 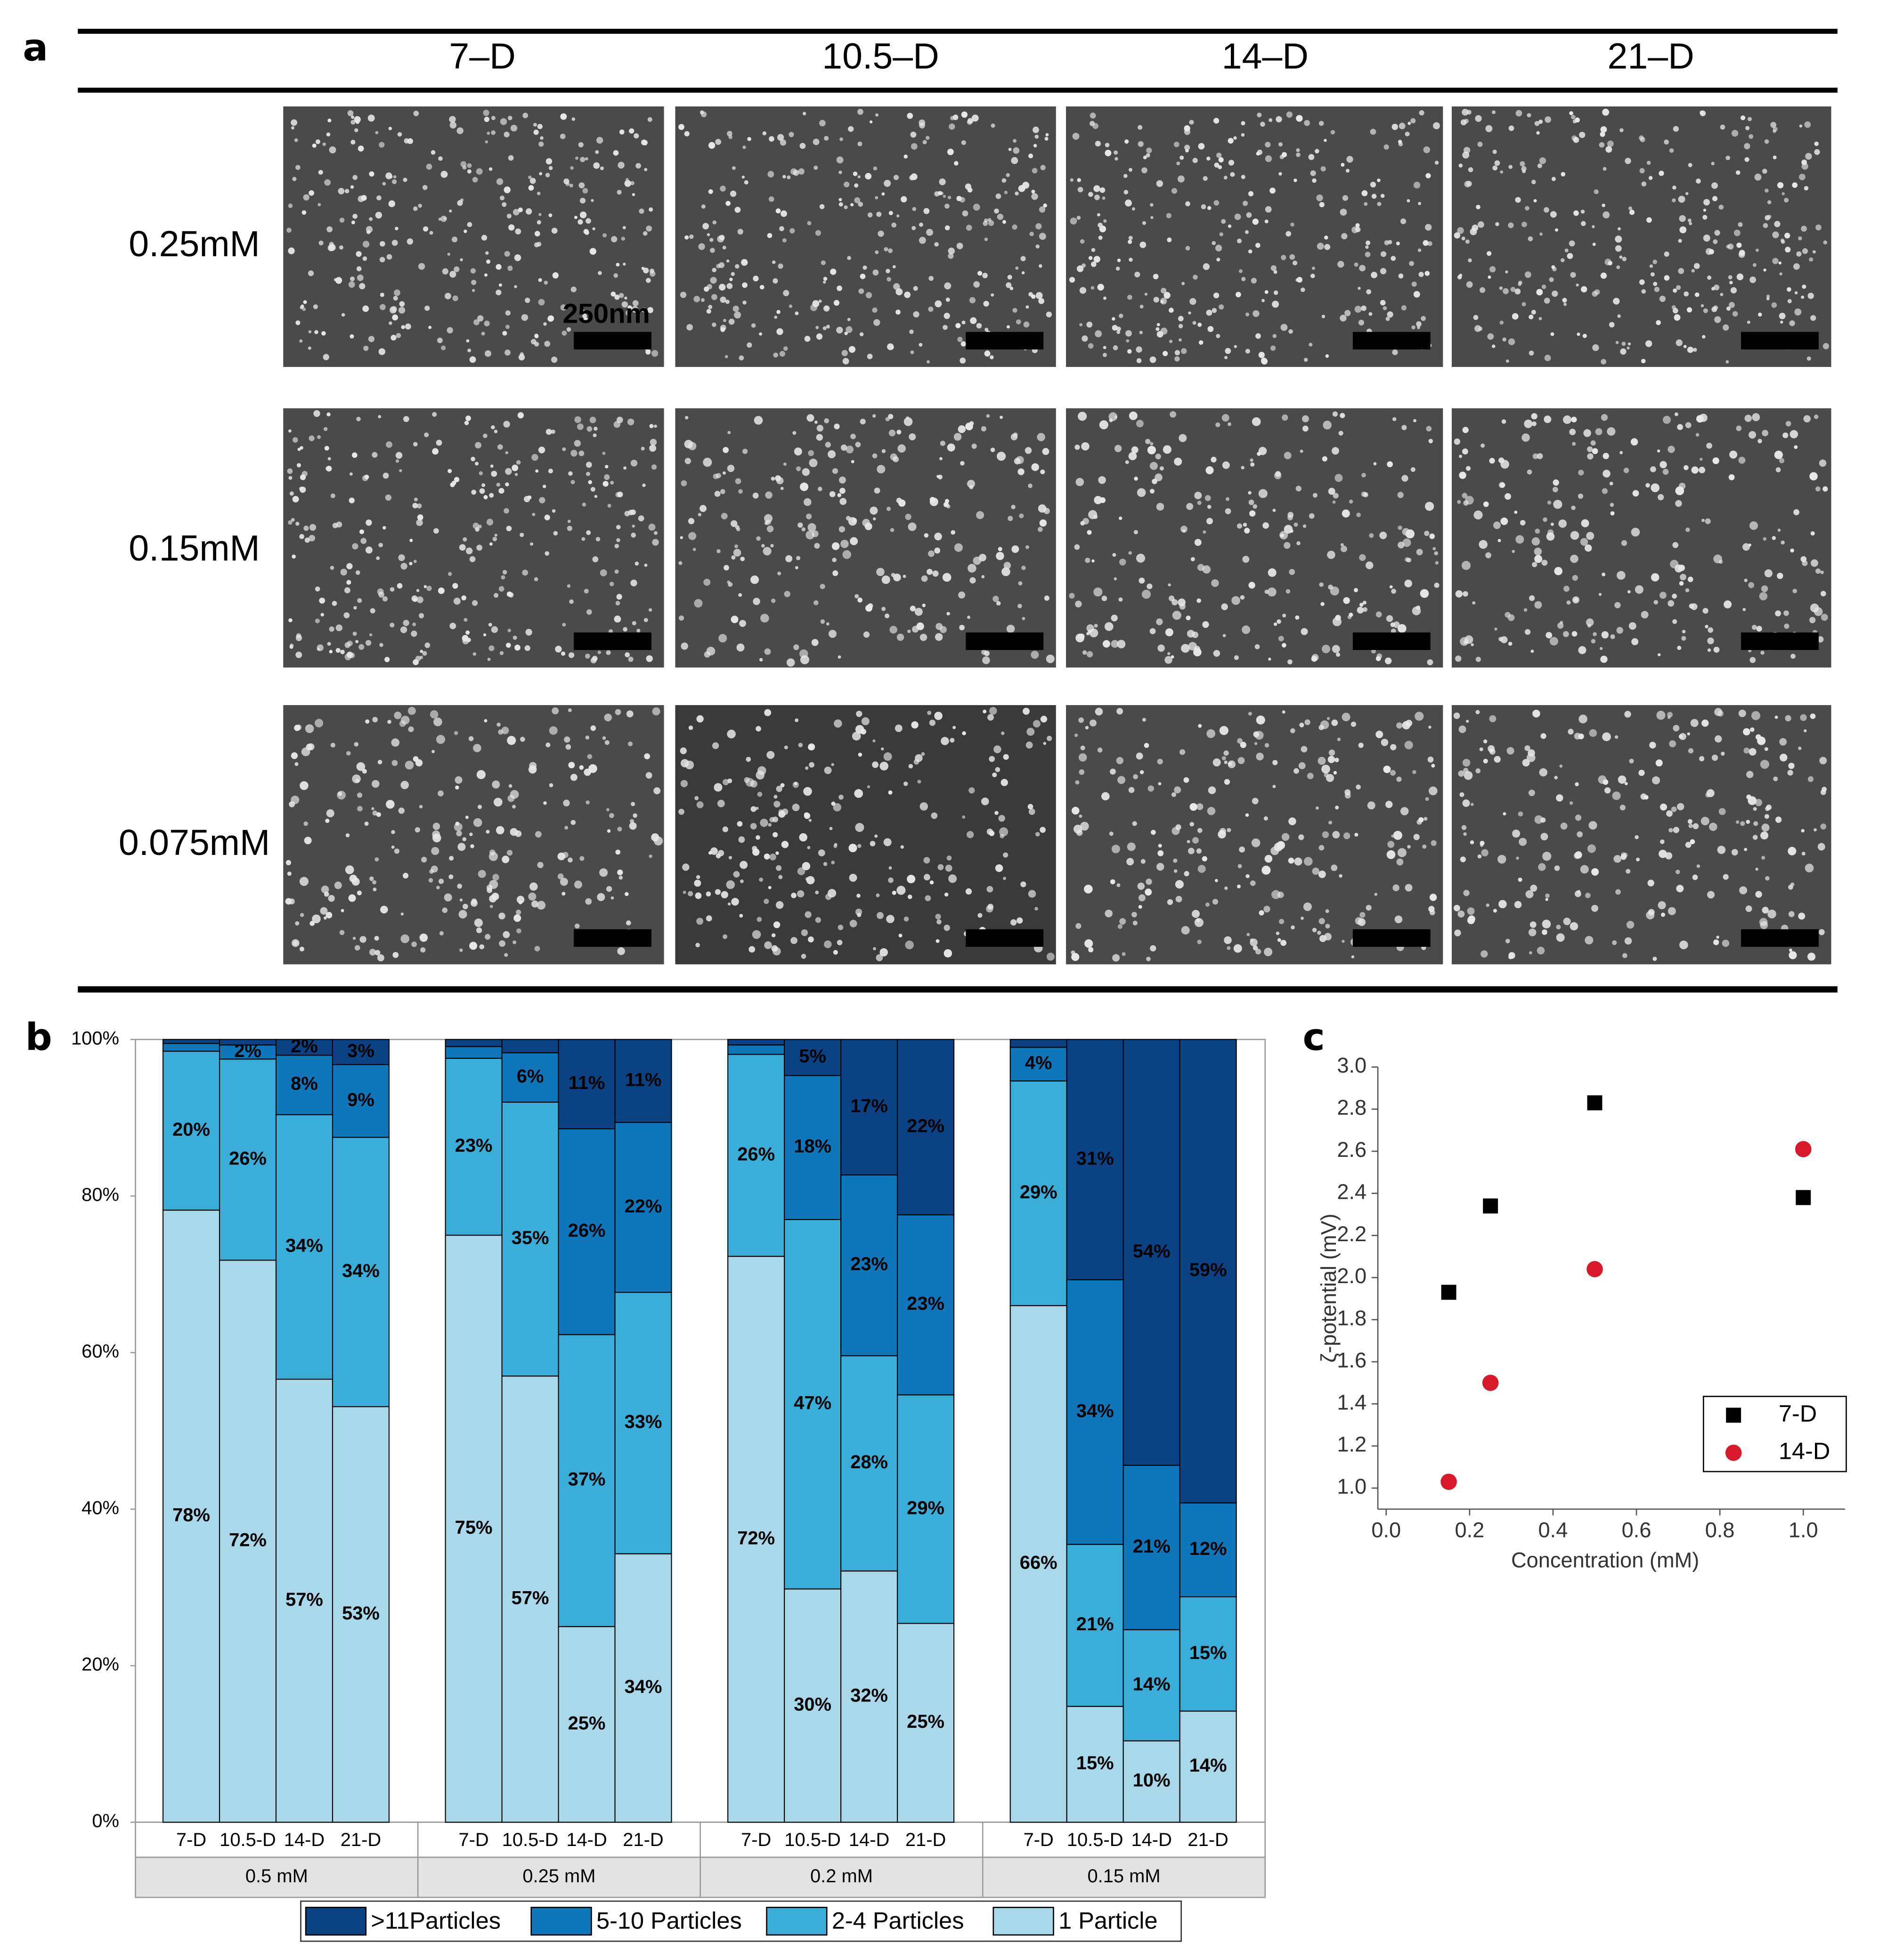 I want to click on data-label: 57%, so click(x=304, y=1599).